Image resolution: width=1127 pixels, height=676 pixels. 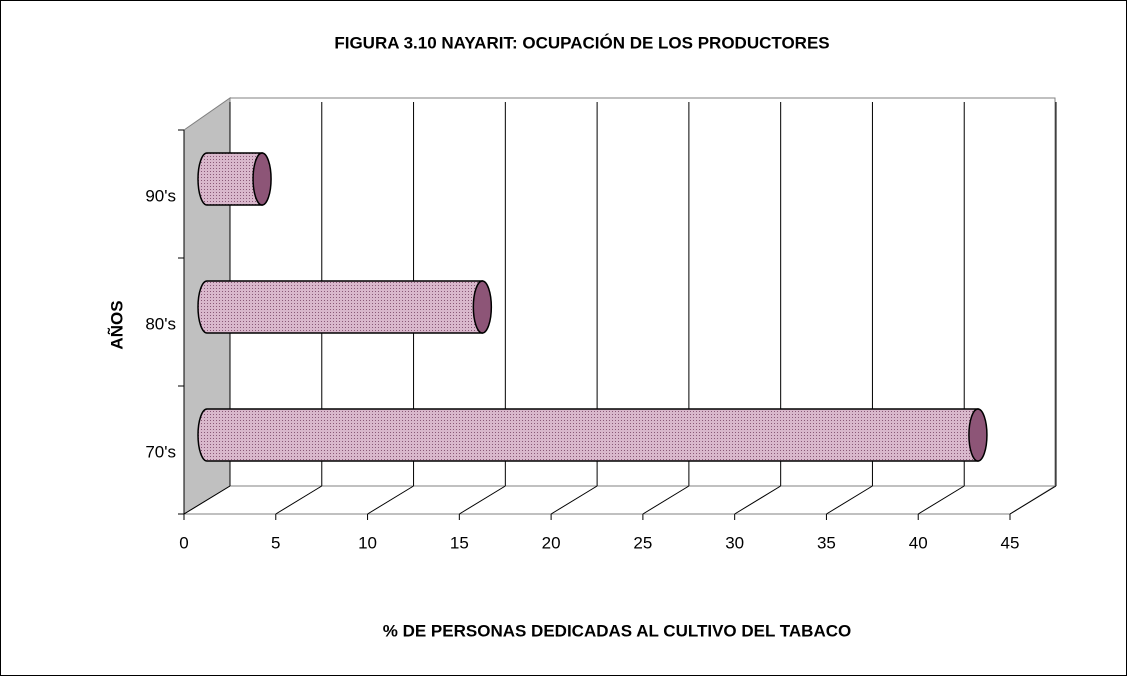 I want to click on x-tick-label: 40, so click(x=918, y=542).